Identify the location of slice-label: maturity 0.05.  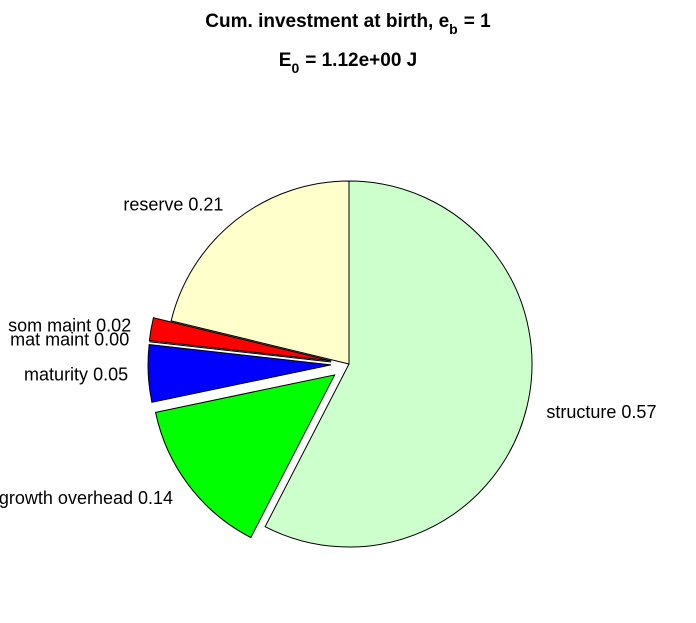
(76, 375).